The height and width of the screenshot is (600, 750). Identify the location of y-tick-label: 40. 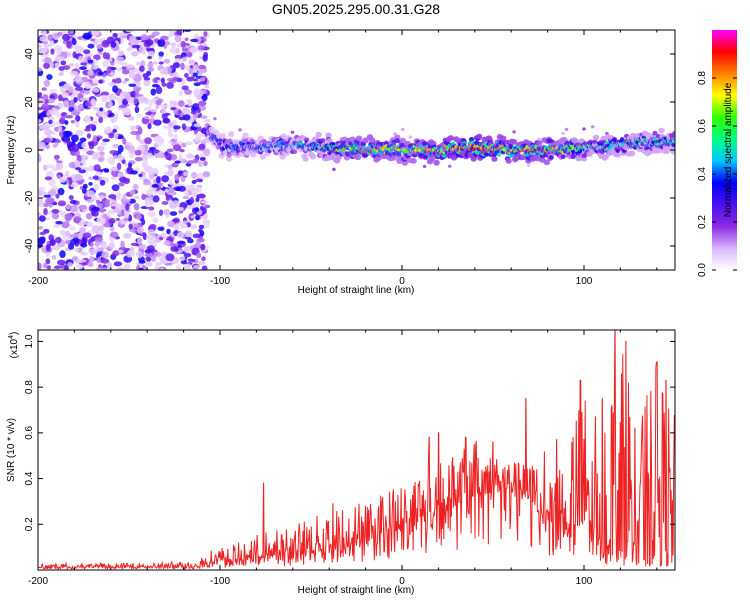
(29, 54).